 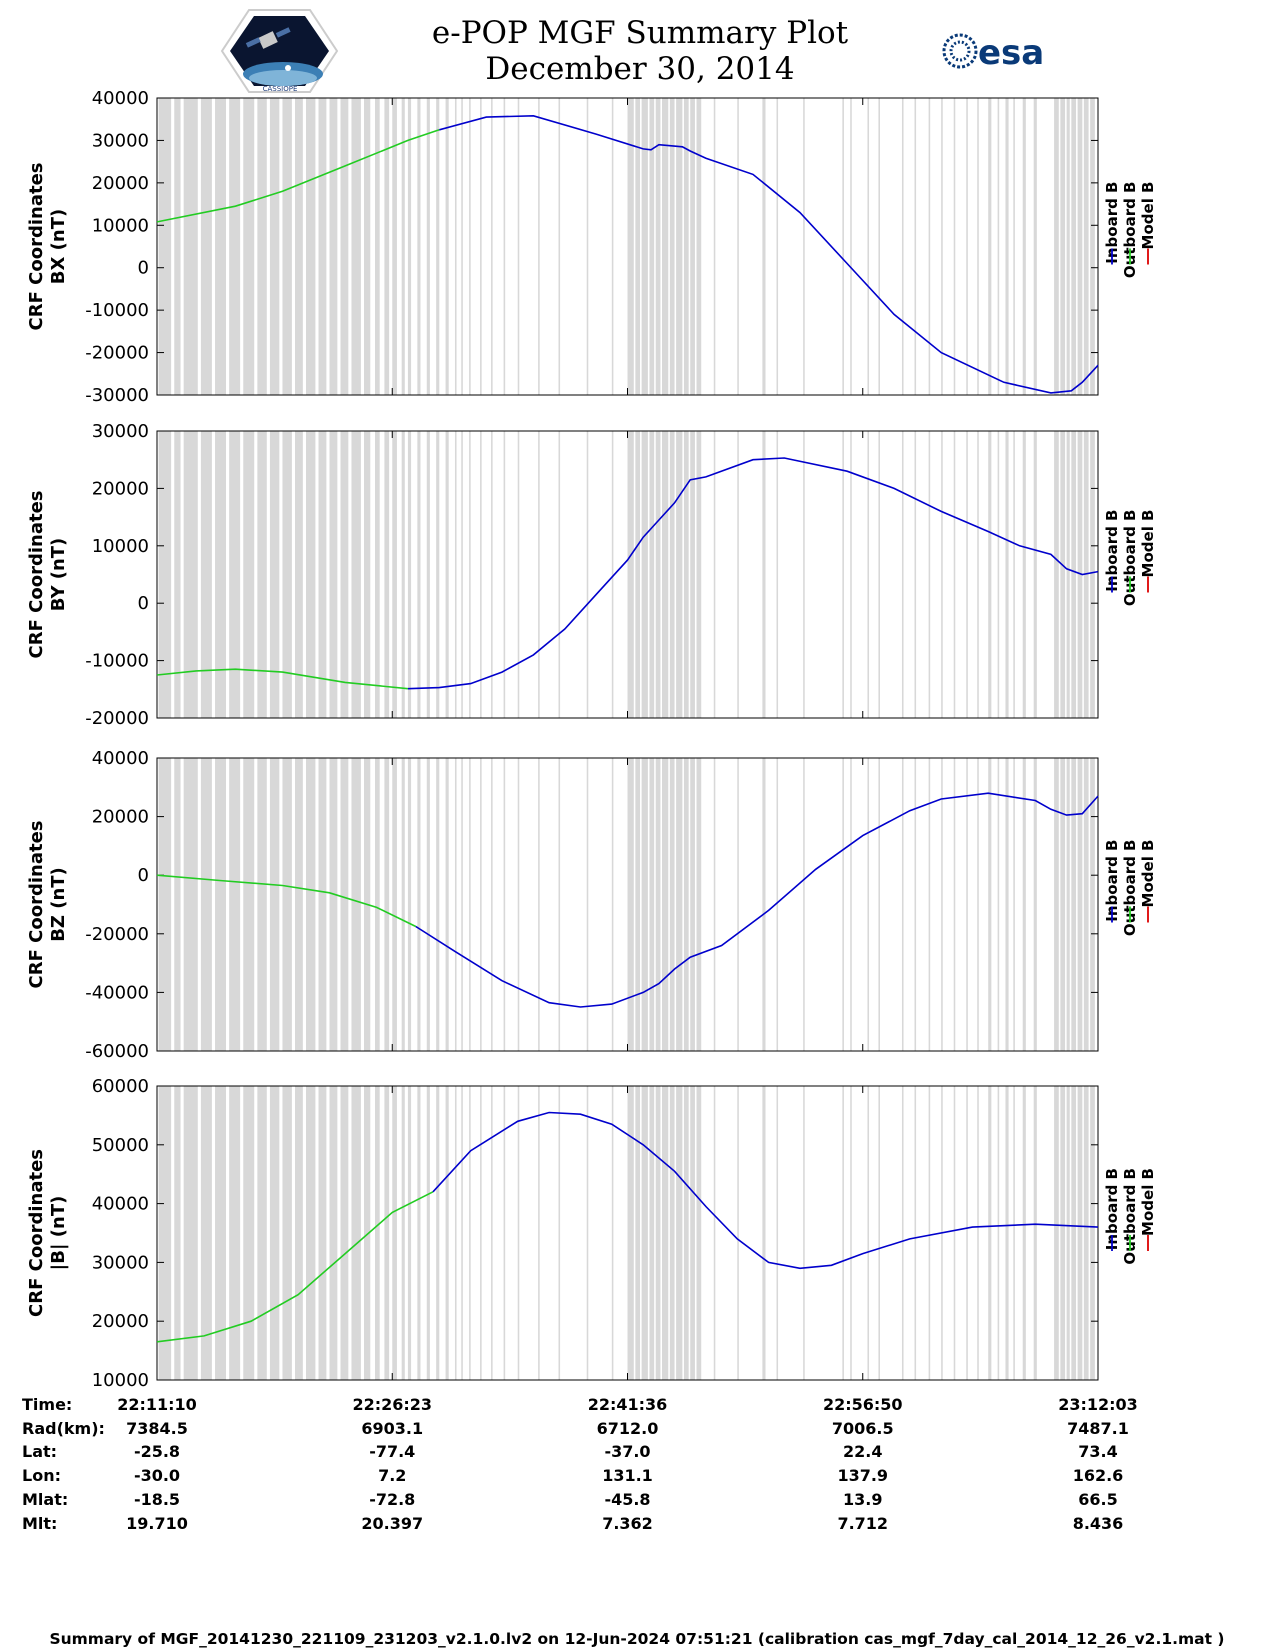 What do you see at coordinates (640, 33) in the screenshot?
I see `plot-title-line1: e-POP MGF Summary Plot` at bounding box center [640, 33].